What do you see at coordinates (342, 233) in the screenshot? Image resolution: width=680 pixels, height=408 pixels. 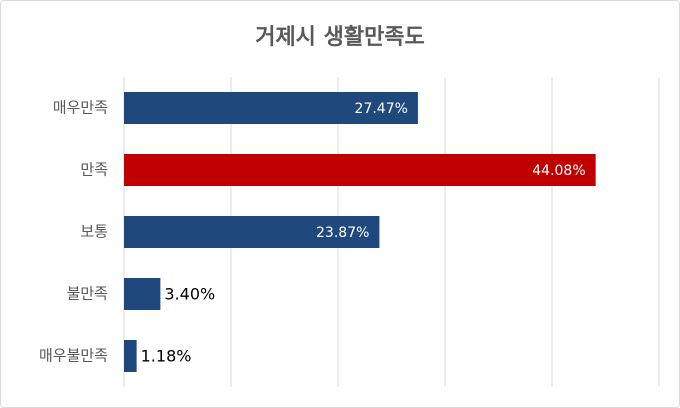 I see `data-label: 23.87%` at bounding box center [342, 233].